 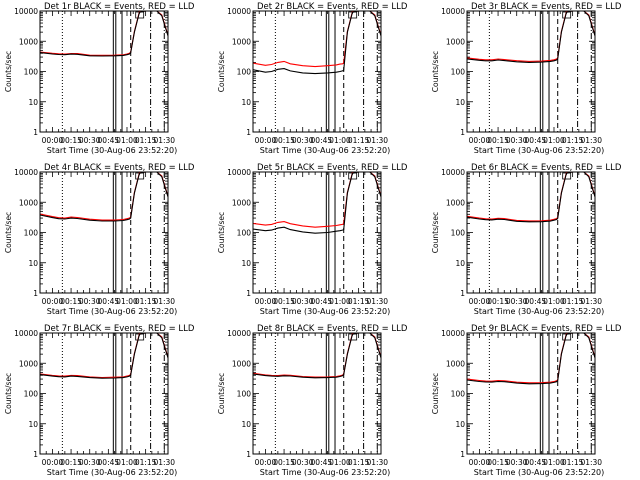 I want to click on panel-title: Det 5r BLACK = Events, RED = LLD, so click(x=332, y=168).